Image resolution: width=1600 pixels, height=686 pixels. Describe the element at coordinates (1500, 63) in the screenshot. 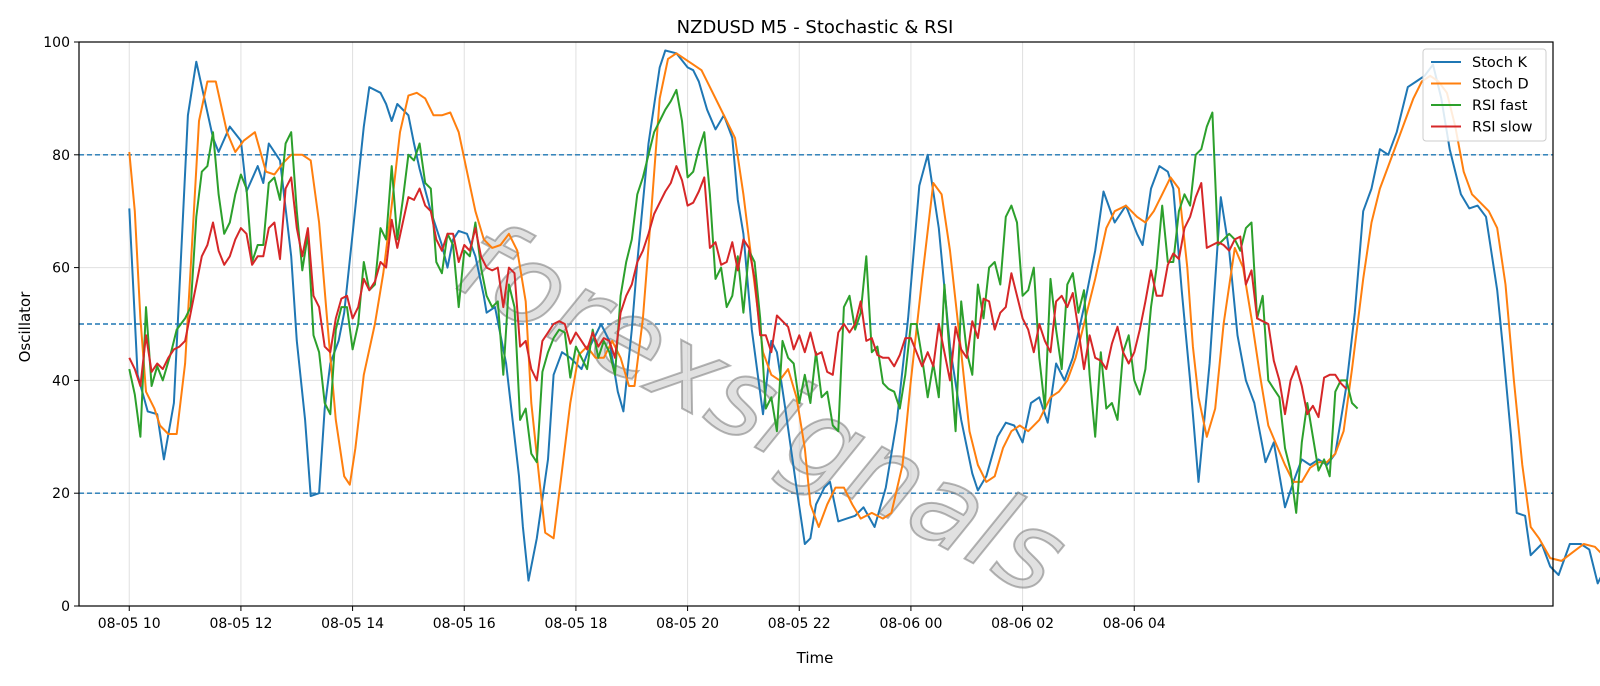

I see `legend-label: Stoch K` at that location.